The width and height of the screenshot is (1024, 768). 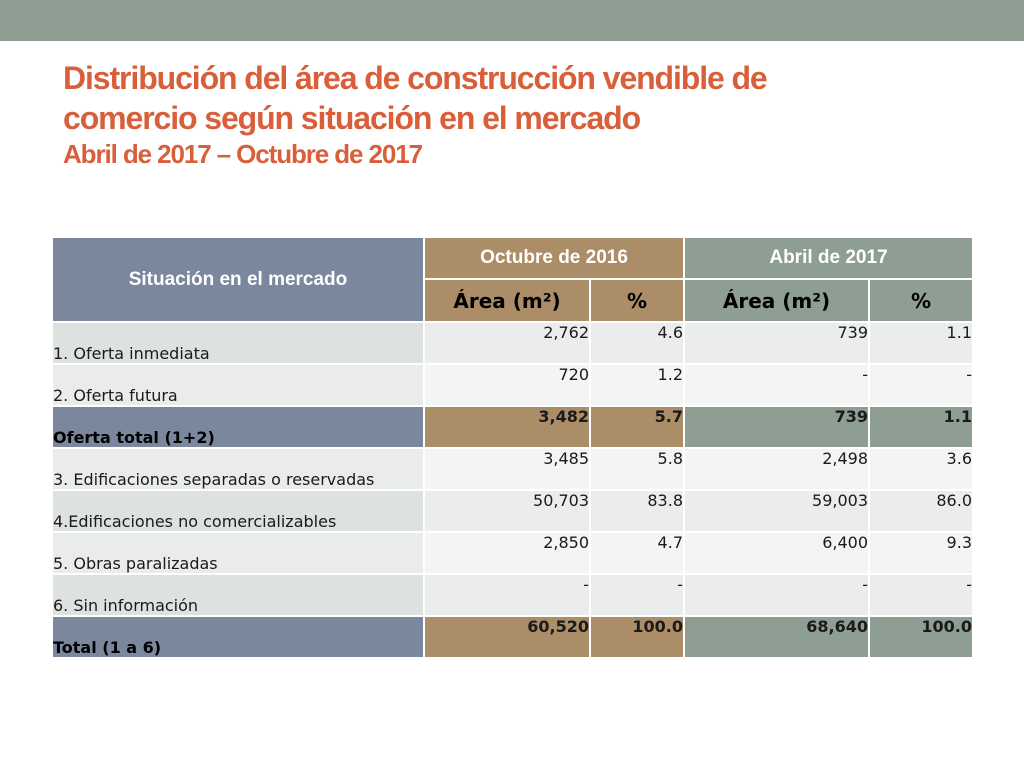 I want to click on table-row: 2. Oferta futura 720 1.2 - -, so click(x=512, y=385).